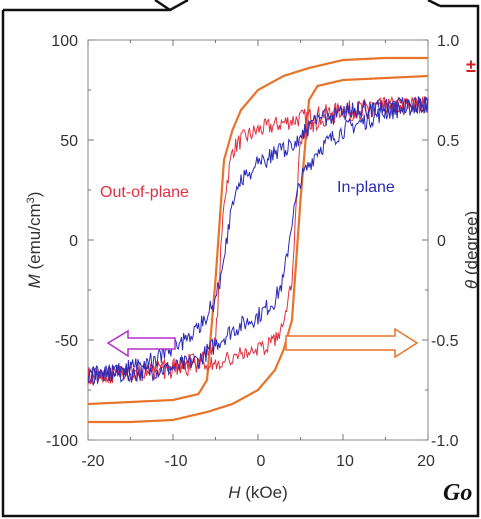 The image size is (481, 519). Describe the element at coordinates (261, 461) in the screenshot. I see `x-tick-label: 0` at that location.